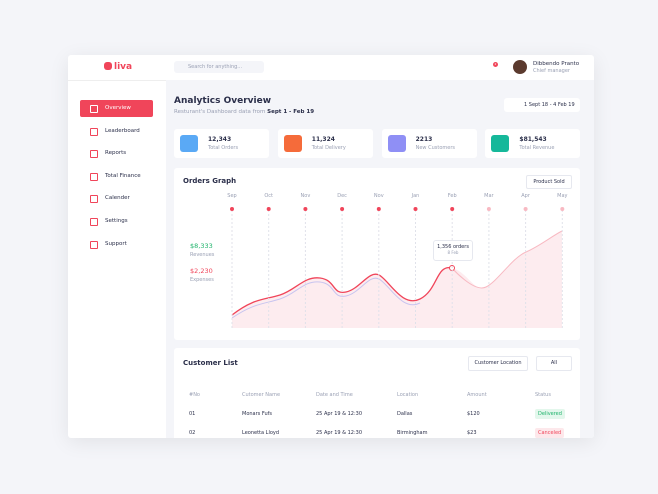 The height and width of the screenshot is (494, 658). Describe the element at coordinates (192, 433) in the screenshot. I see `cell: 02` at that location.